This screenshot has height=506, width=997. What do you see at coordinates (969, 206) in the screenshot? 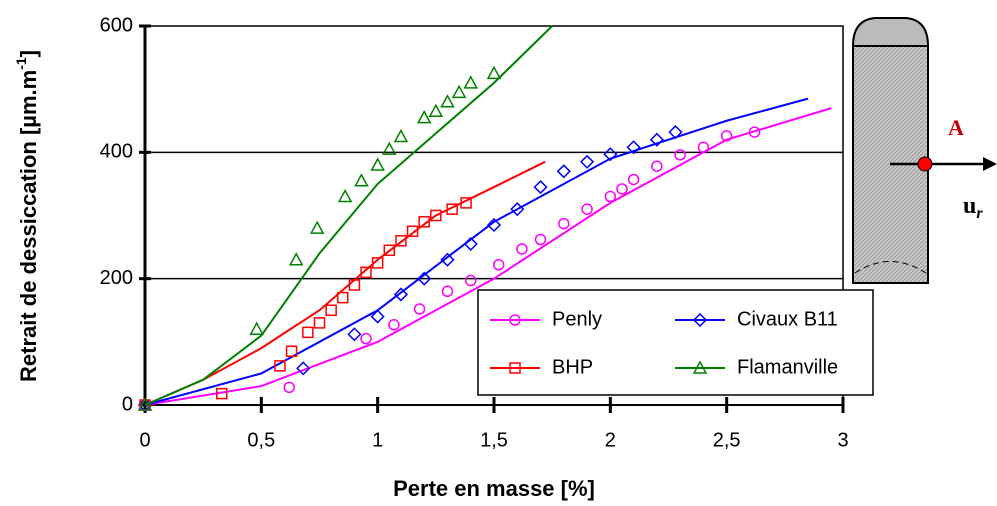
I see `vector-symbol: u` at bounding box center [969, 206].